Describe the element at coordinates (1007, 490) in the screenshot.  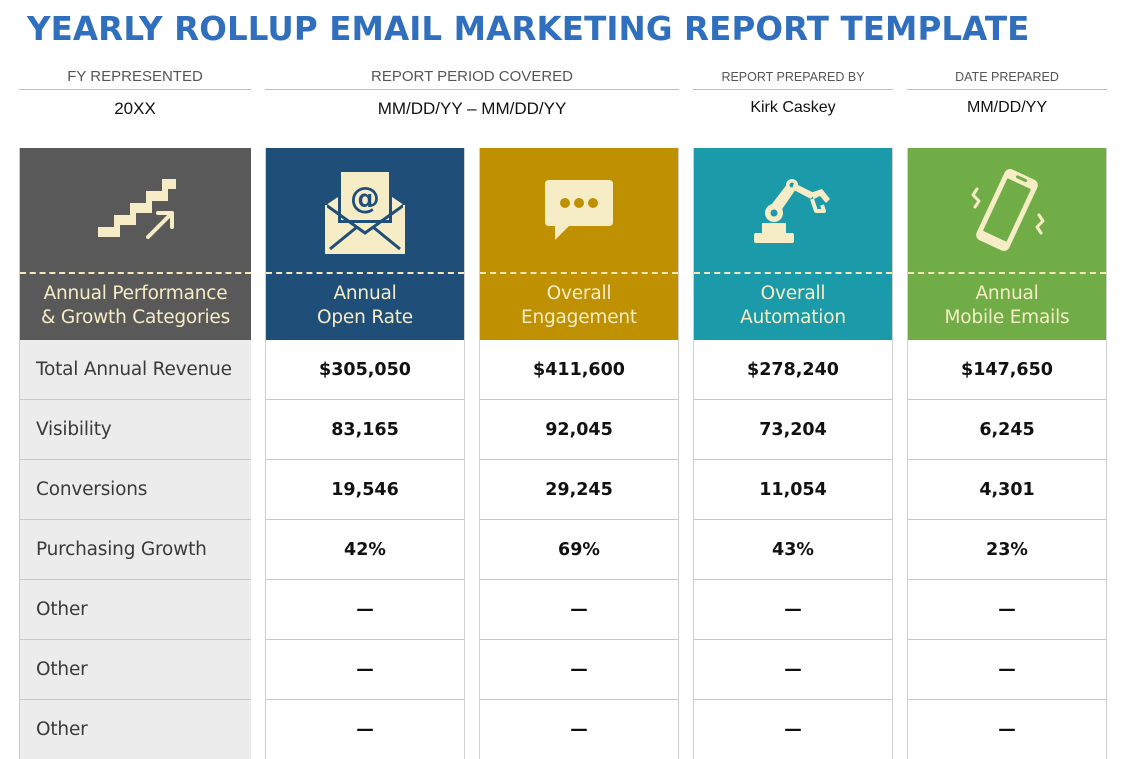
I see `value-cell: 4,301` at that location.